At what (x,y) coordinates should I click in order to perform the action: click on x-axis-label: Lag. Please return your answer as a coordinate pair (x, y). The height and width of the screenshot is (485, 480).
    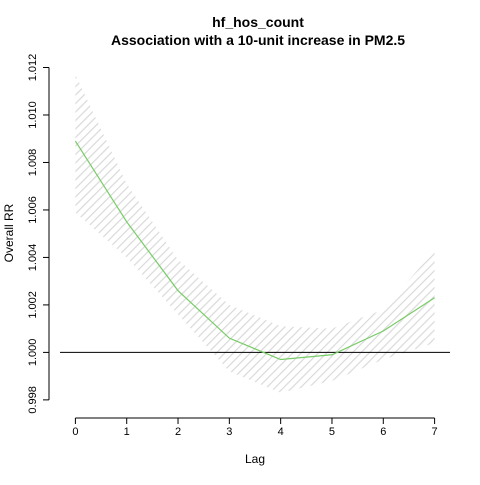
    Looking at the image, I should click on (255, 459).